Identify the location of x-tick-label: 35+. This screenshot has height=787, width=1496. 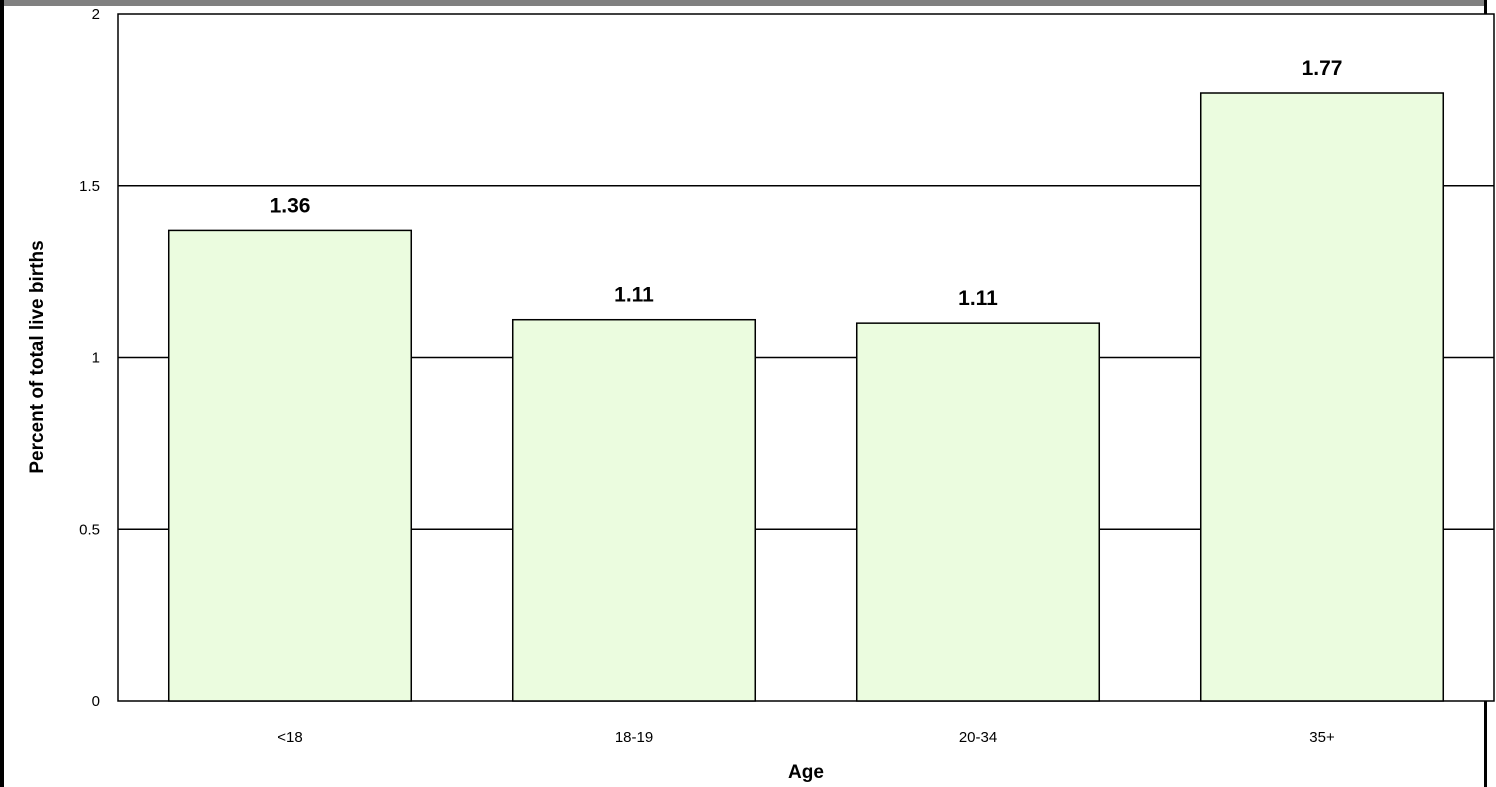
(1322, 737).